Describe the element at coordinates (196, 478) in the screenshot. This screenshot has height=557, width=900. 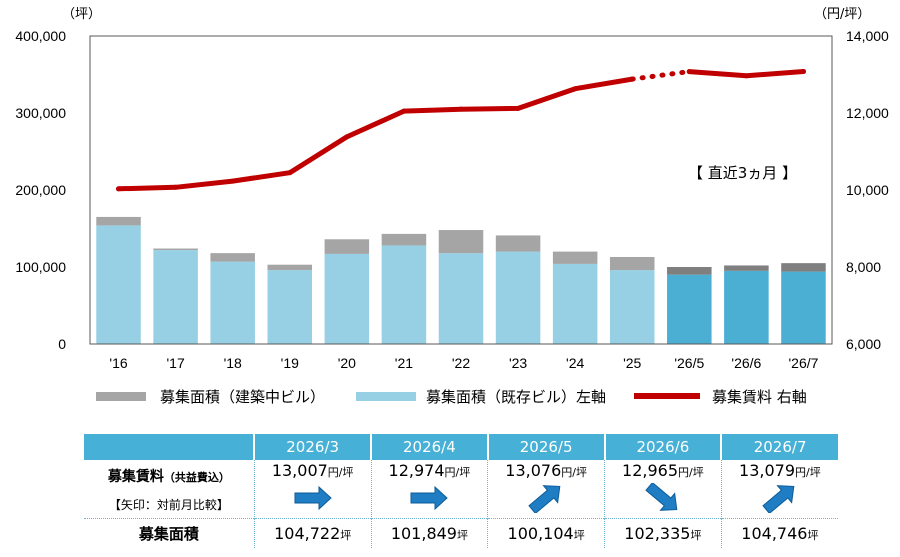
I see `rent-label-note: （共益費込）` at that location.